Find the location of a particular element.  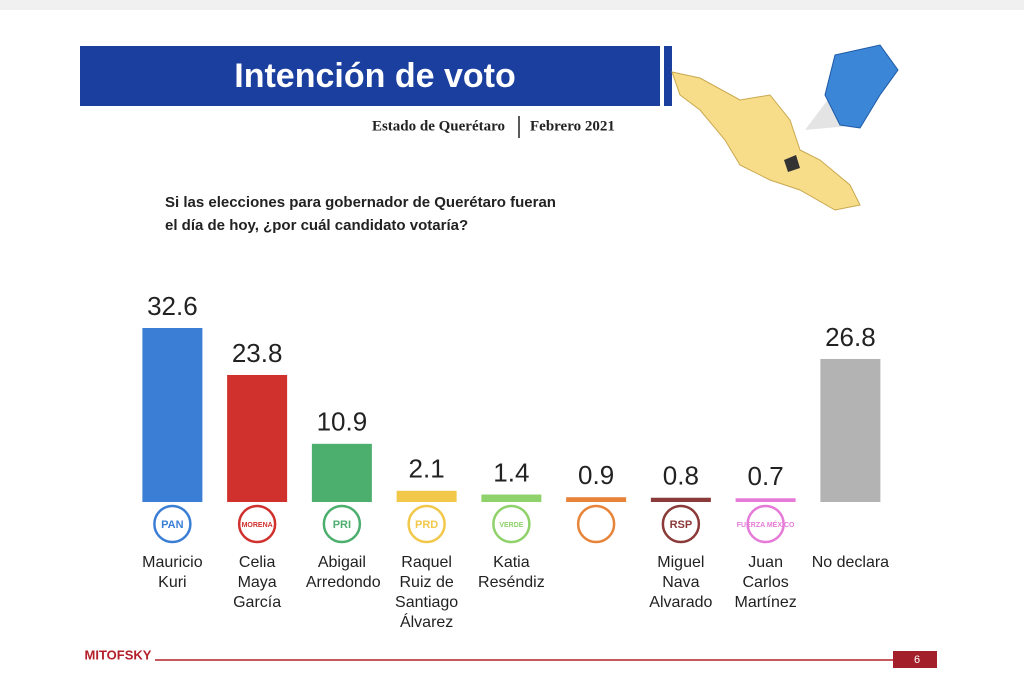

value-label: 1.4 is located at coordinates (511, 472).